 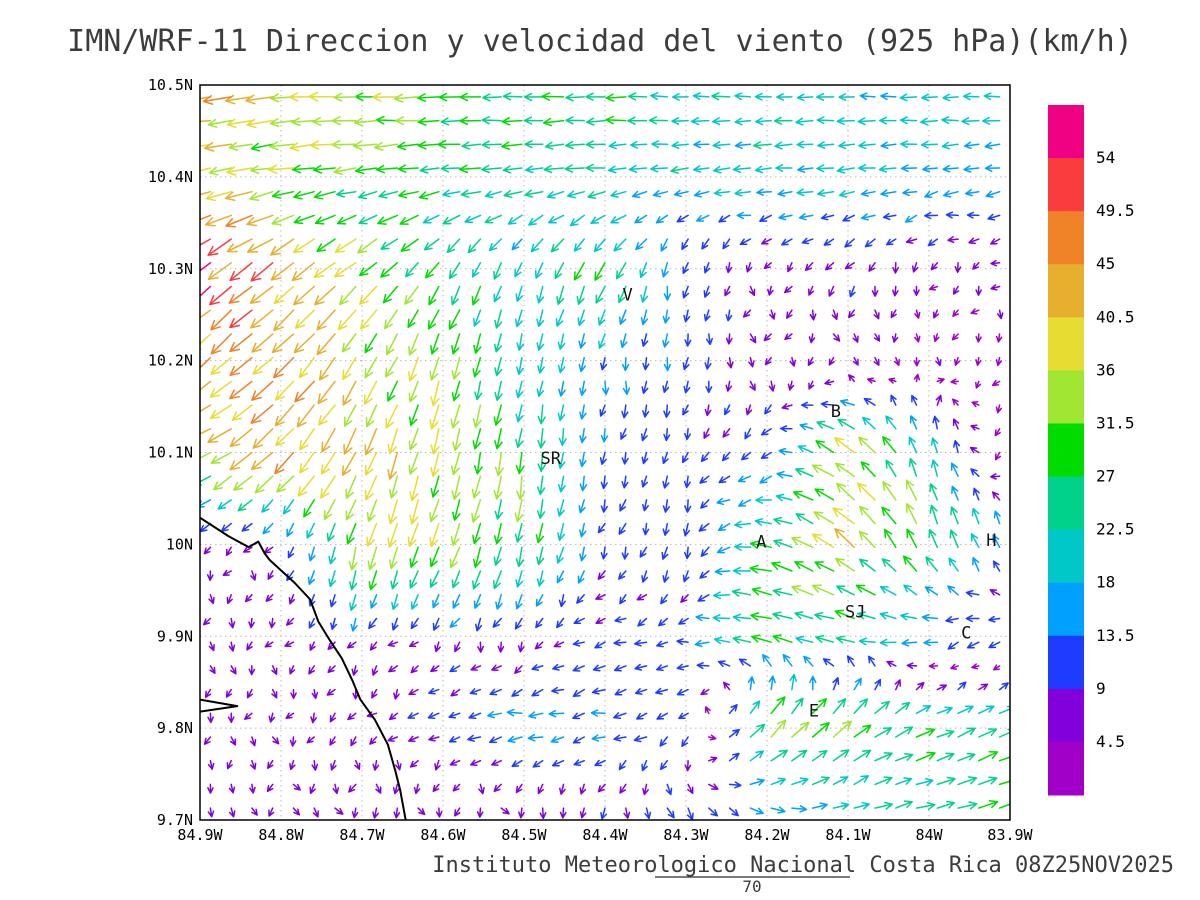 What do you see at coordinates (170, 453) in the screenshot?
I see `y-axis-tick-label: 10.1N` at bounding box center [170, 453].